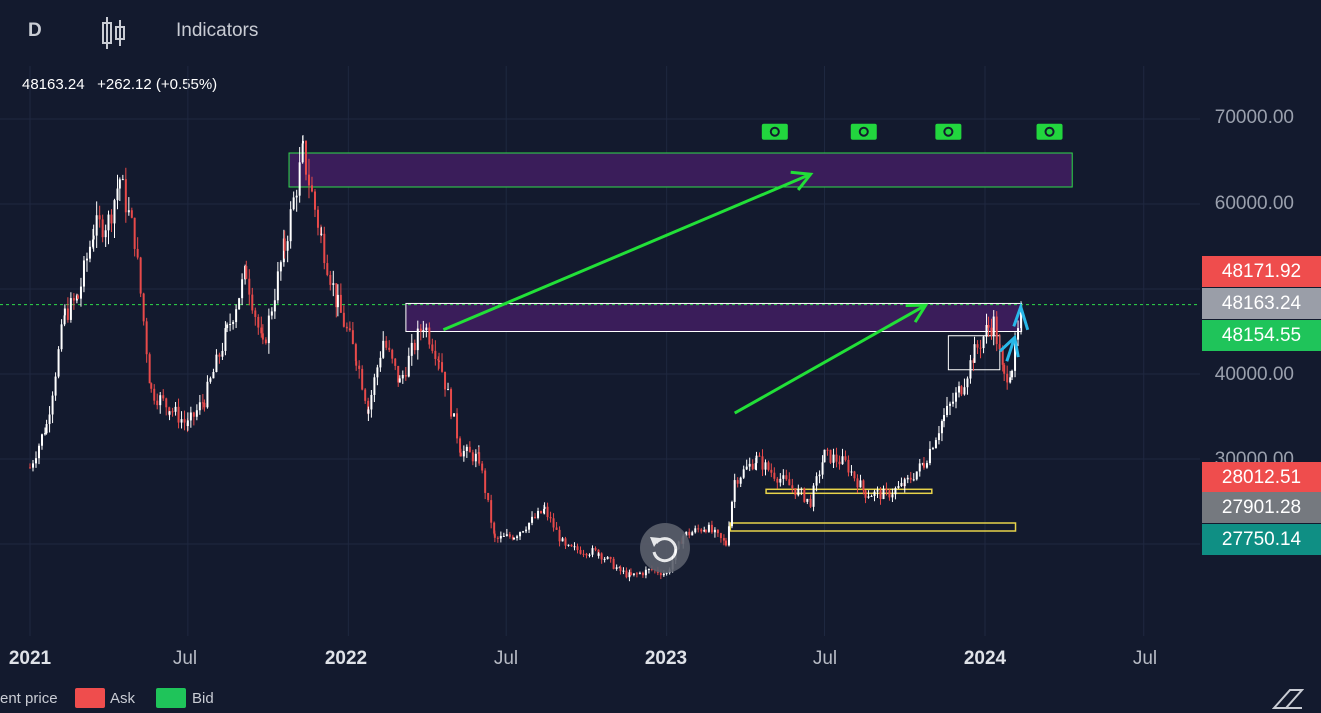 The width and height of the screenshot is (1321, 713). I want to click on trend-arrow-cyan, so click(1009, 348).